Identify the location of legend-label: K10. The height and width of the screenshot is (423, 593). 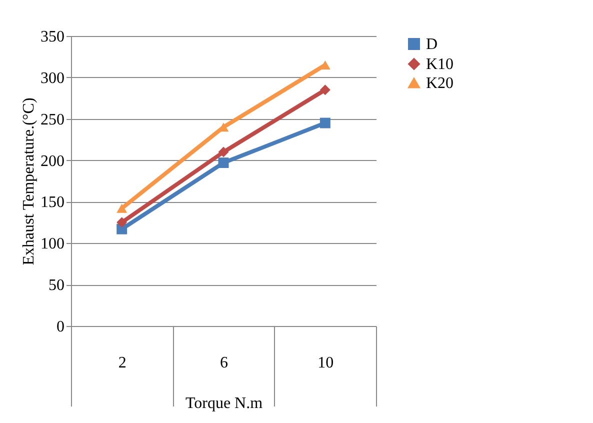
(440, 64).